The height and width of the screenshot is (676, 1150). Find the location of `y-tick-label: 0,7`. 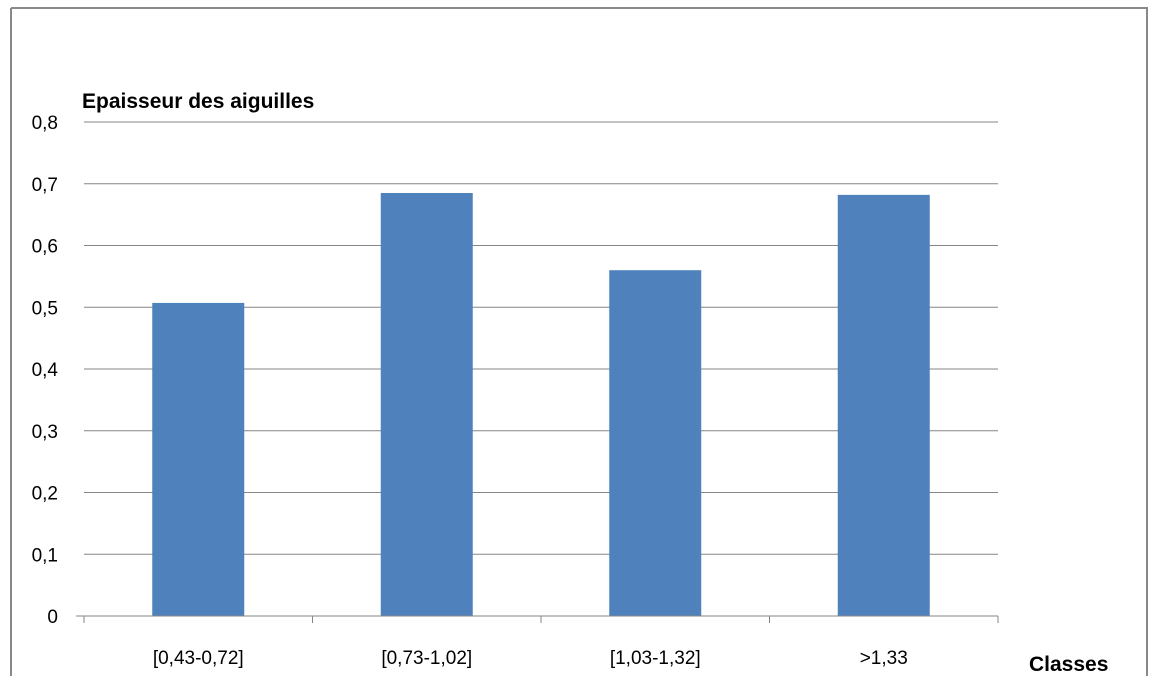

y-tick-label: 0,7 is located at coordinates (45, 185).